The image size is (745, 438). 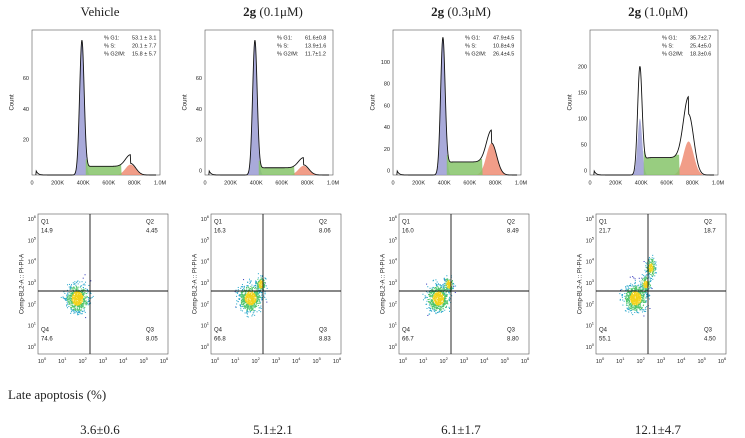 What do you see at coordinates (100, 11) in the screenshot?
I see `treatment-label: Vehicle` at bounding box center [100, 11].